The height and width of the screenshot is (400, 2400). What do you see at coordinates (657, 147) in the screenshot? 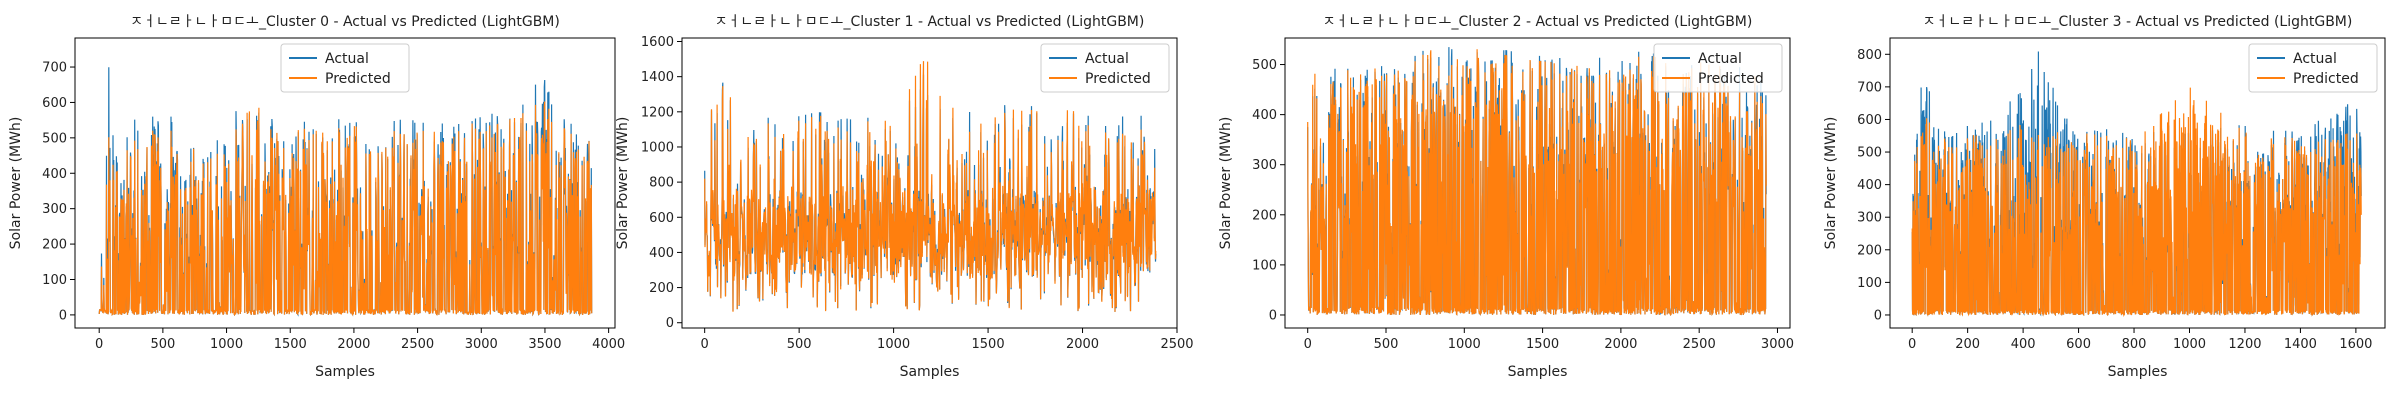
I see `y-tick-label: 1000` at bounding box center [657, 147].